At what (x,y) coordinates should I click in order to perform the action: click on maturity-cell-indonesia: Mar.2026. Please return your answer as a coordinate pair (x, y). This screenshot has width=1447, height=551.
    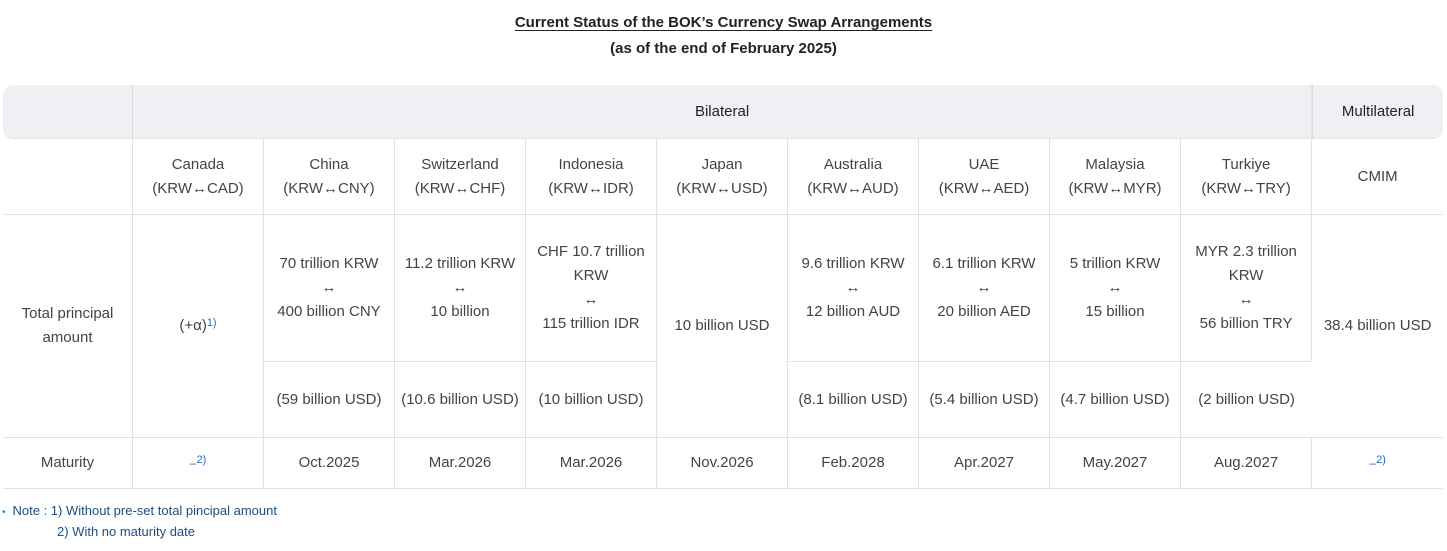
    Looking at the image, I should click on (591, 463).